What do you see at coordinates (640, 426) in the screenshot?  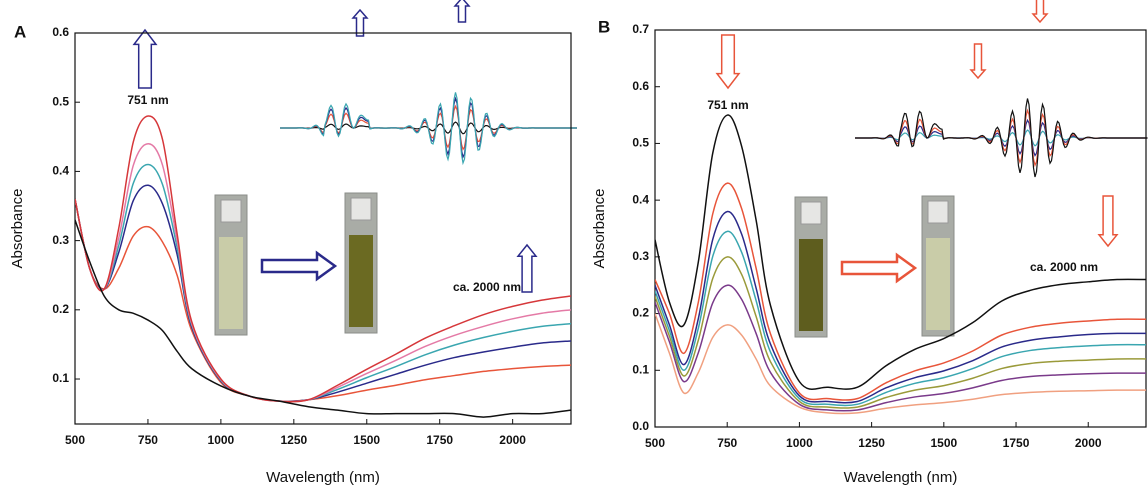 I see `y-tick-label: 0.0` at bounding box center [640, 426].